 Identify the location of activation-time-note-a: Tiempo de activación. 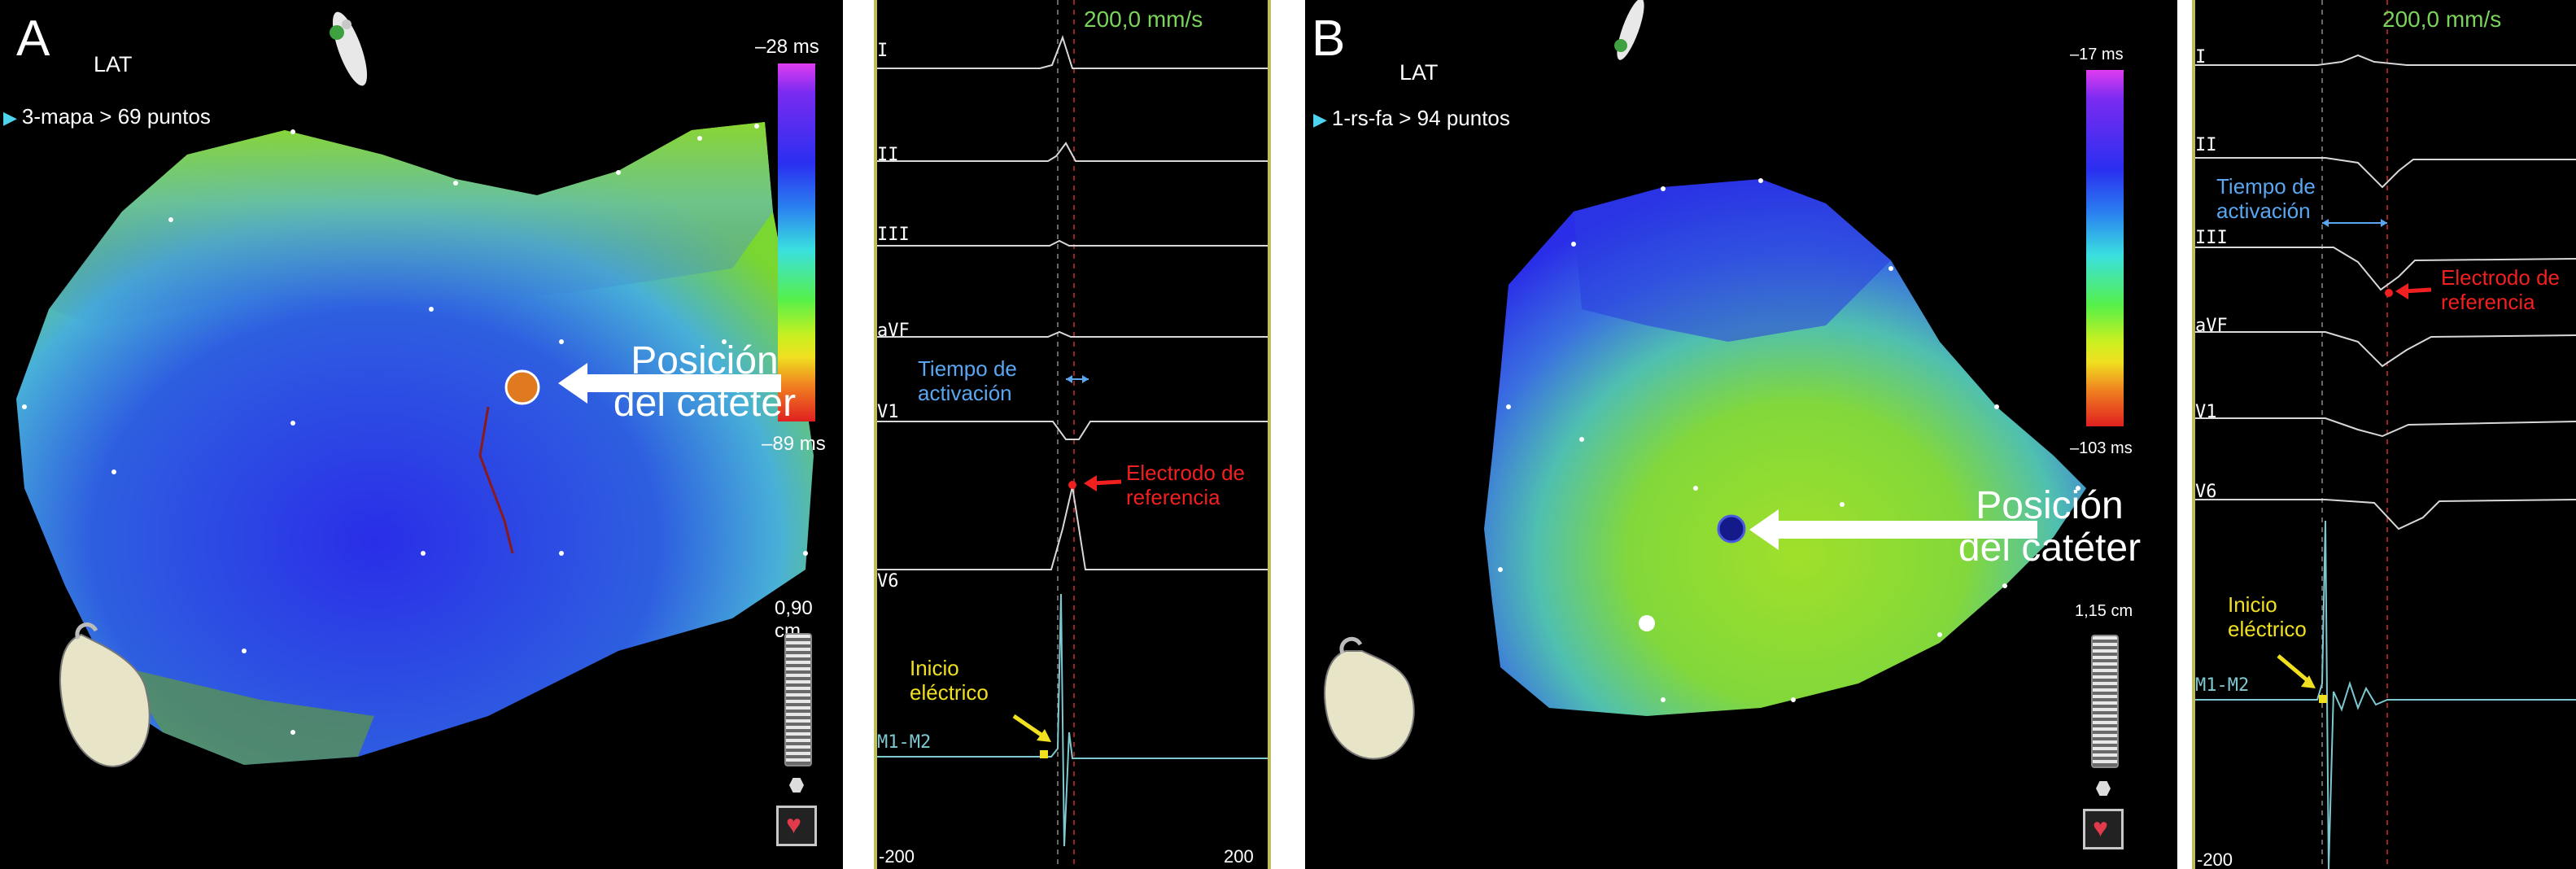
(967, 381).